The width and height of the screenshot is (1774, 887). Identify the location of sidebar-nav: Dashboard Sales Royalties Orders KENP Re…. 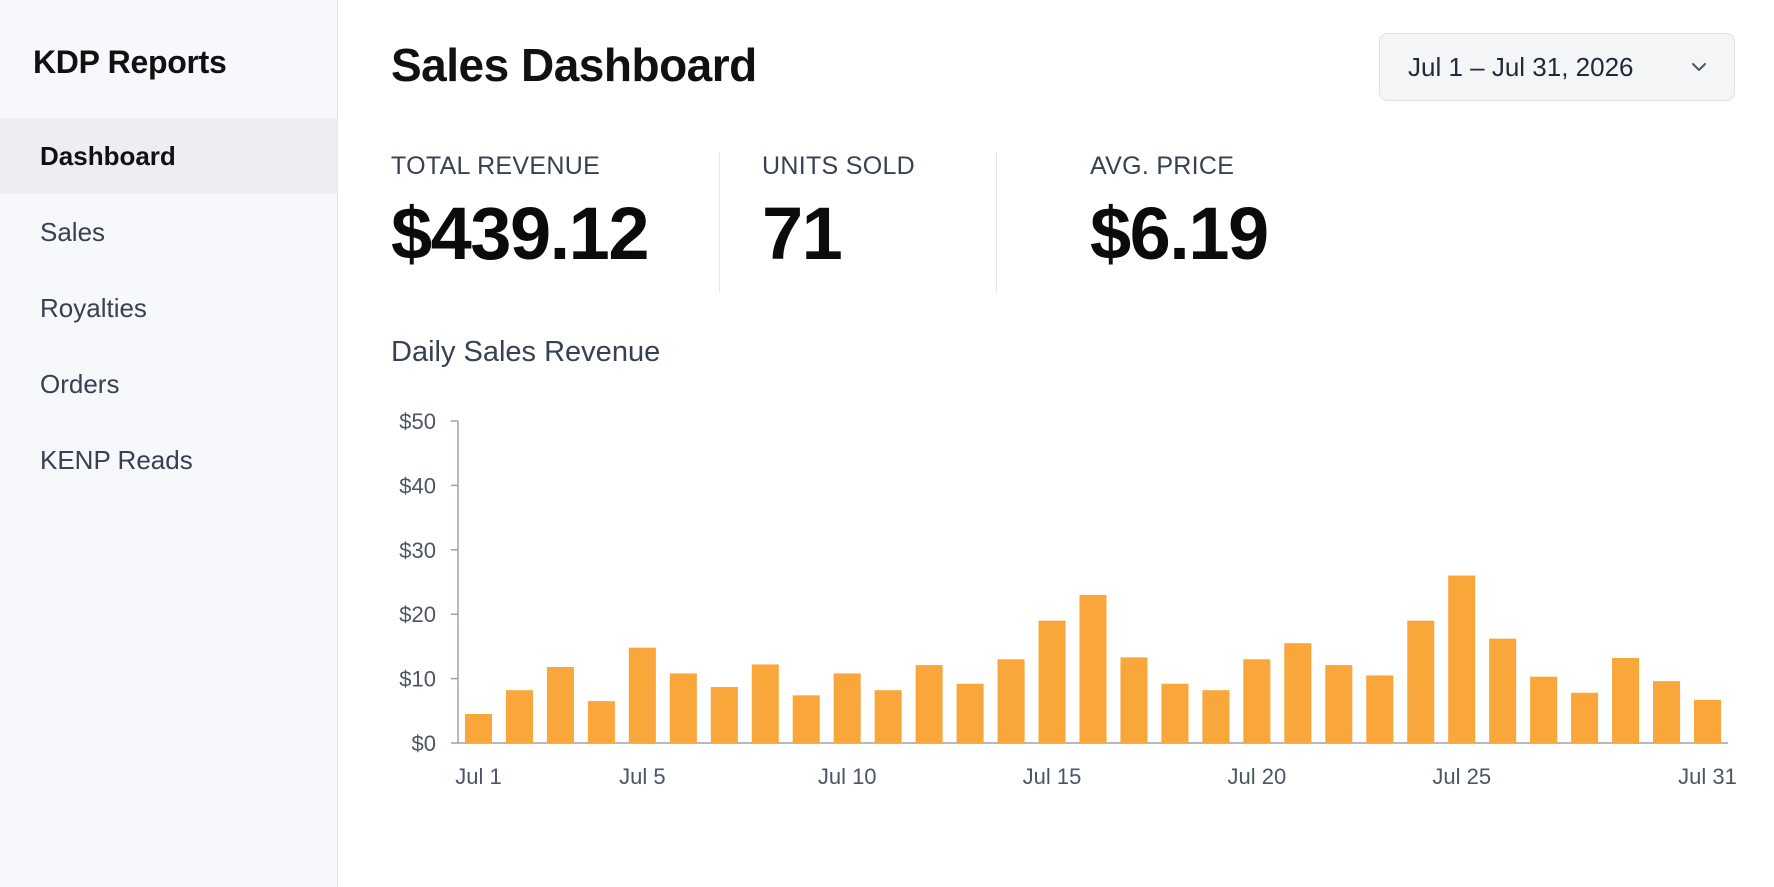
(168, 308).